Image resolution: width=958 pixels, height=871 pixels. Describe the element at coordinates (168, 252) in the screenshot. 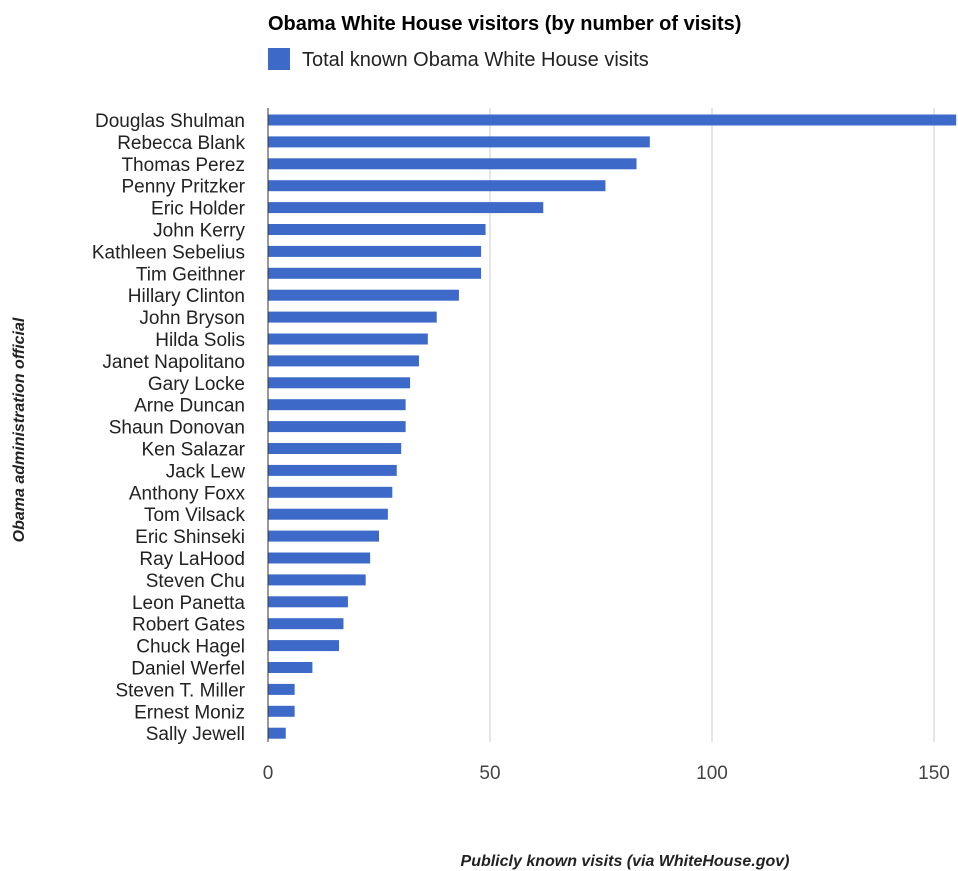

I see `category-label: Kathleen Sebelius` at that location.